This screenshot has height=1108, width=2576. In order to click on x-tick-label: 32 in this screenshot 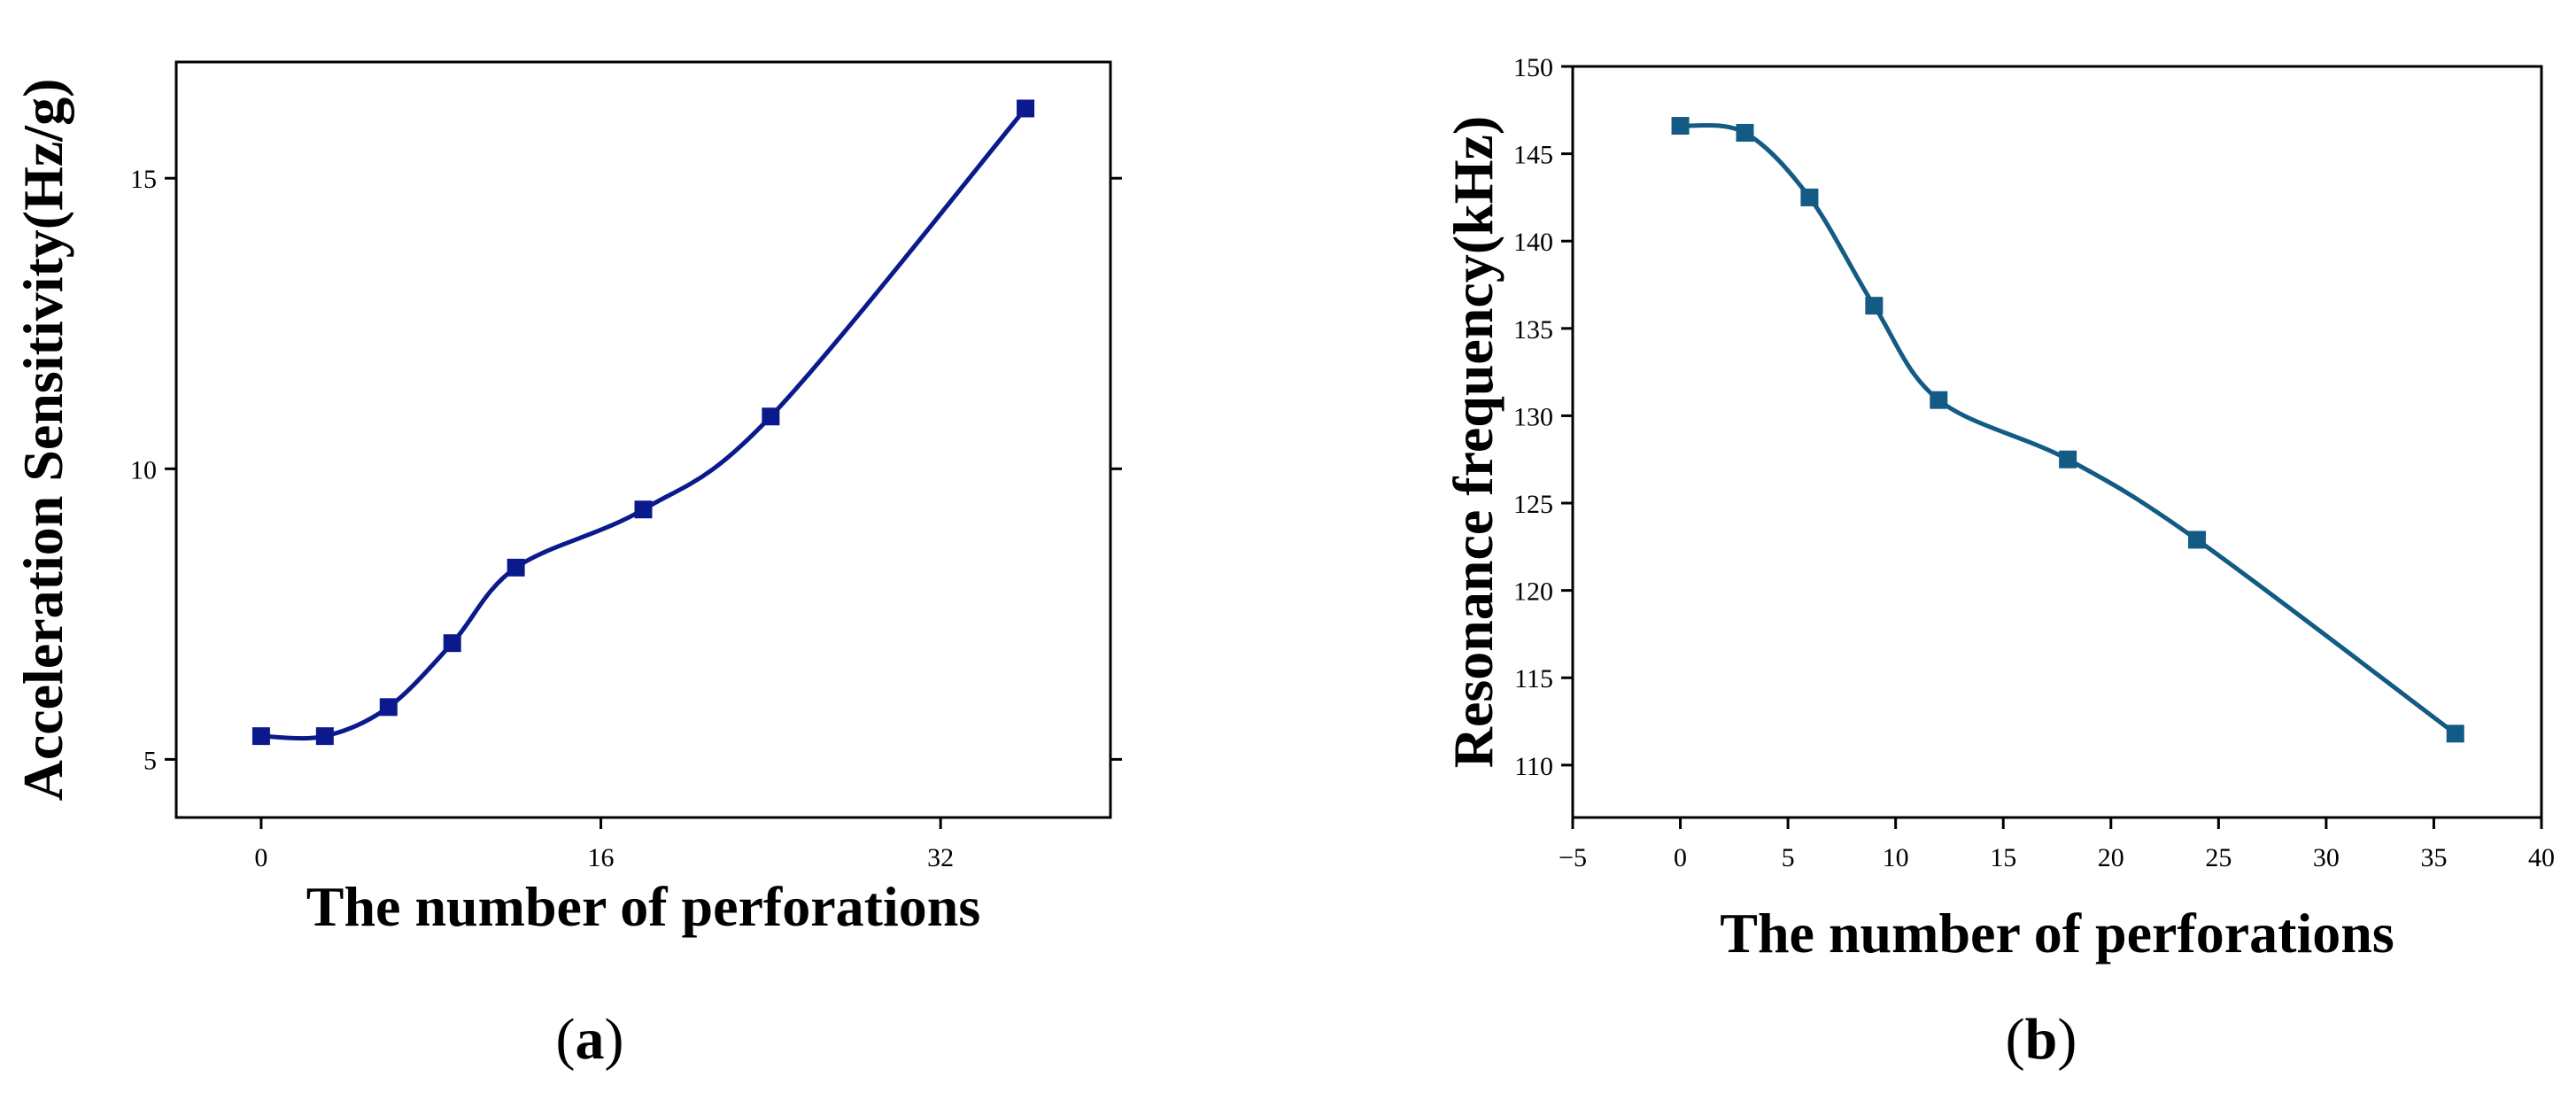, I will do `click(940, 858)`.